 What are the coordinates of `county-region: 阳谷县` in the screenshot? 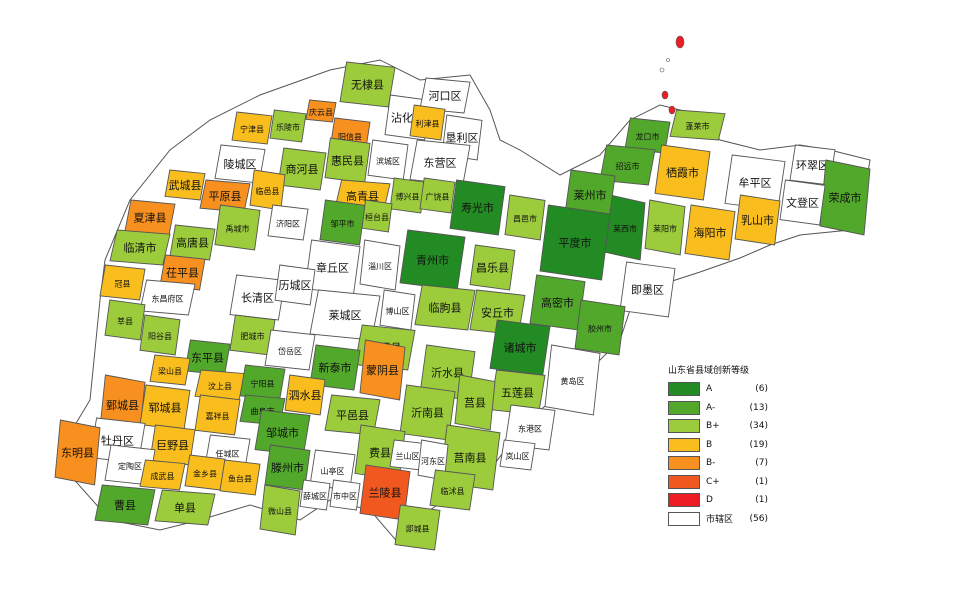 It's located at (160, 335).